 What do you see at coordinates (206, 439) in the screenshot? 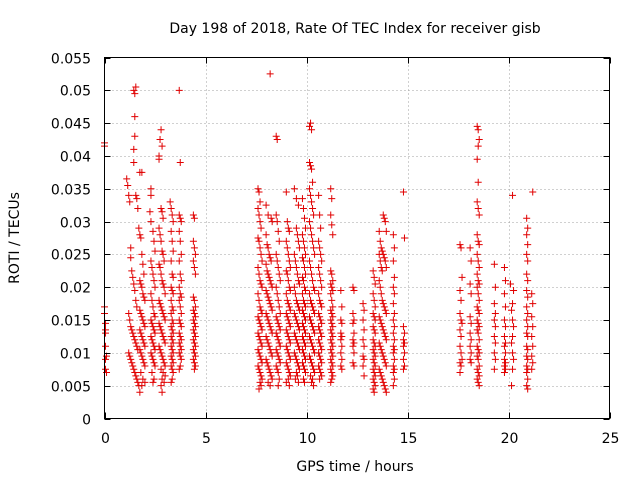
I see `x-tick-label: 5` at bounding box center [206, 439].